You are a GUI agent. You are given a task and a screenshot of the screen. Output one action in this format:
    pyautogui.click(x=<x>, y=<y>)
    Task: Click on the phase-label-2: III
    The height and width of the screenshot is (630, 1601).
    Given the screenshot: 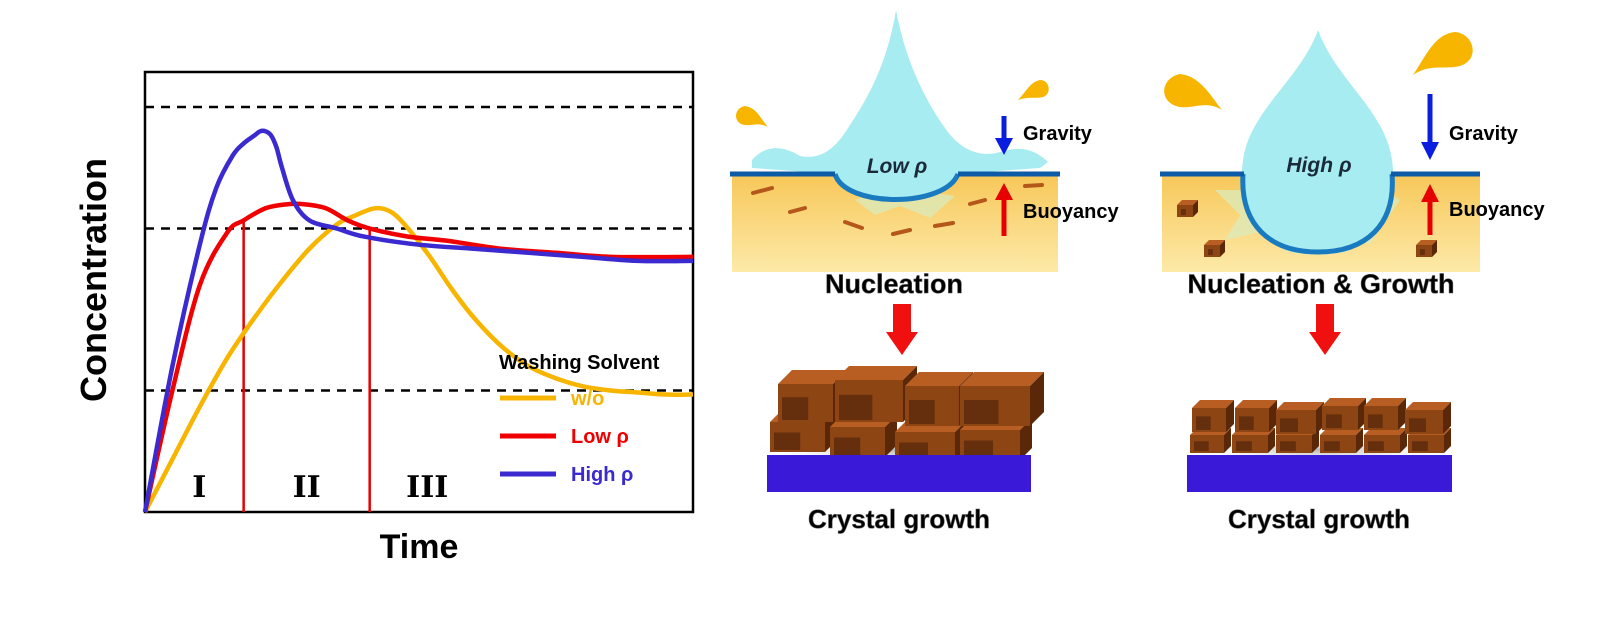 What is the action you would take?
    pyautogui.click(x=427, y=487)
    